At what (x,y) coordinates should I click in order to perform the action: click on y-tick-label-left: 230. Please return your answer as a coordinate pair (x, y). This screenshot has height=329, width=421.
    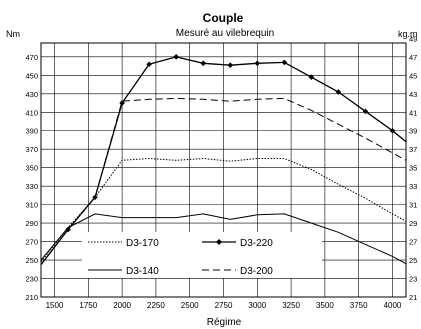
    Looking at the image, I should click on (31, 279).